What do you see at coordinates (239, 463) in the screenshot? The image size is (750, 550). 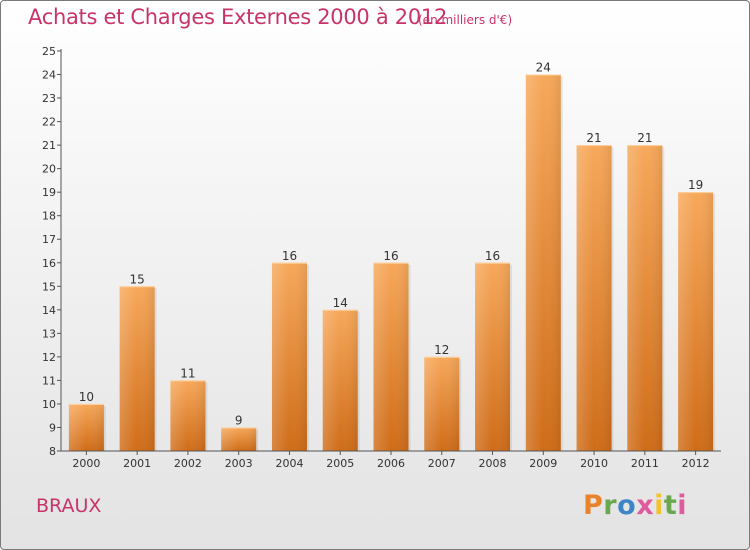 I see `x-tick-label: 2003` at bounding box center [239, 463].